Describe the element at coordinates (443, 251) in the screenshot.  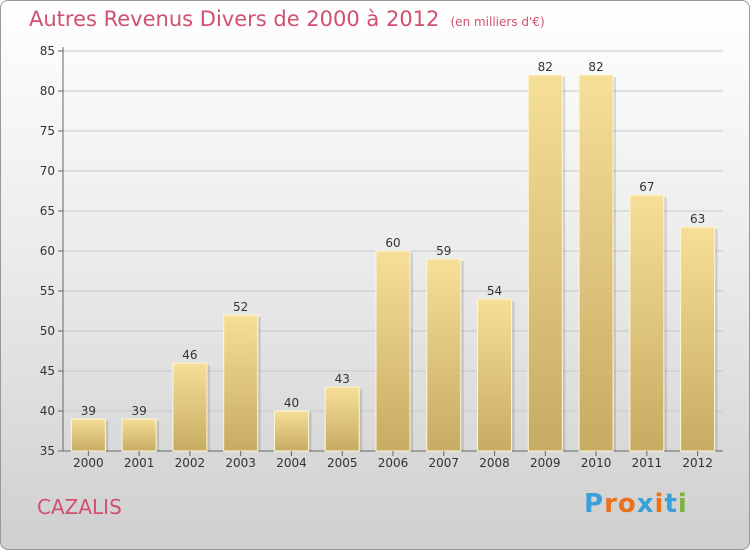
I see `data-label: 59` at that location.